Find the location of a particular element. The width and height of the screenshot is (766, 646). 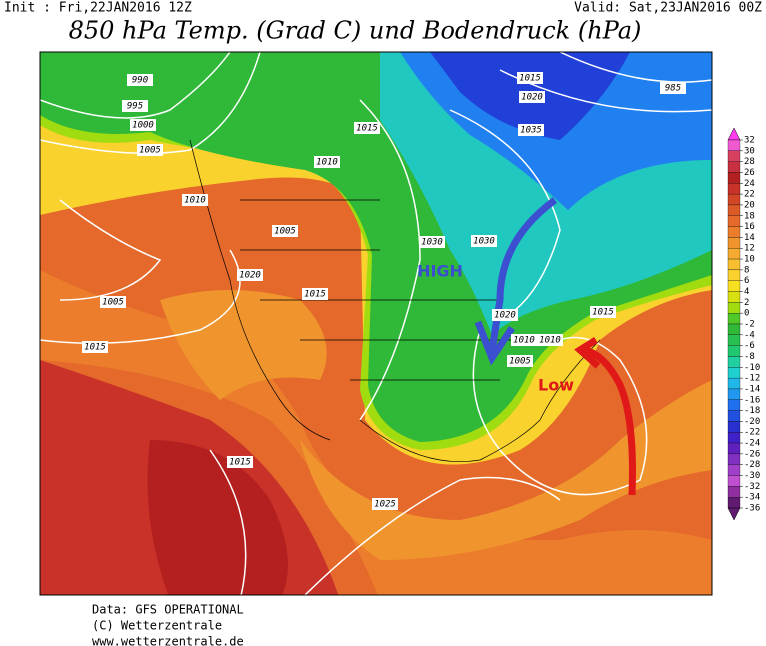

isobar-label: 1030 is located at coordinates (432, 243).